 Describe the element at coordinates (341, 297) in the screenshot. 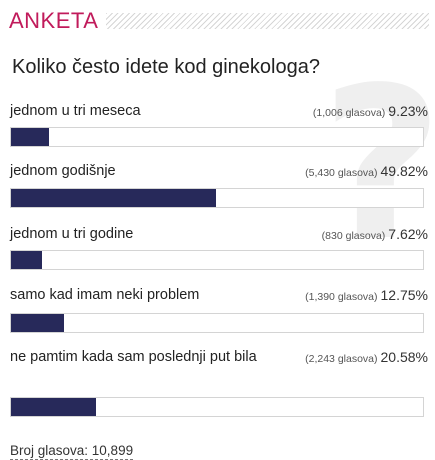

I see `answer-votes: (1,390 glasova)` at that location.